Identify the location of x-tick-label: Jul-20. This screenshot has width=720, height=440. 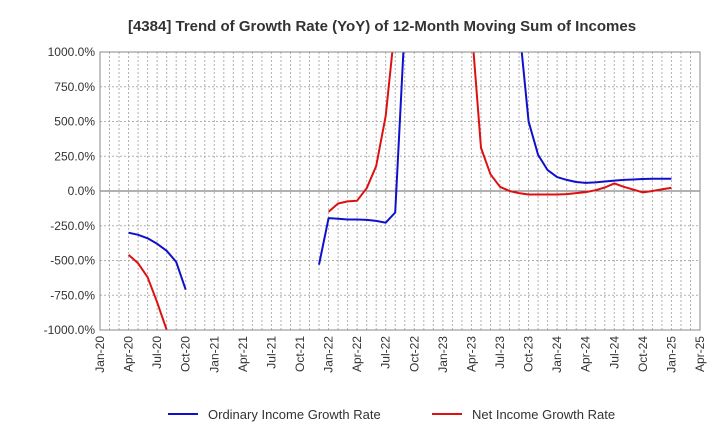
(157, 352).